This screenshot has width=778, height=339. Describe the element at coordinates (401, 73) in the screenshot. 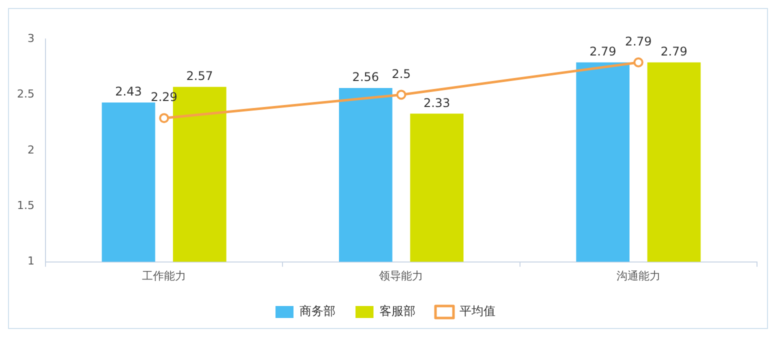

I see `data-label: 2.5` at that location.